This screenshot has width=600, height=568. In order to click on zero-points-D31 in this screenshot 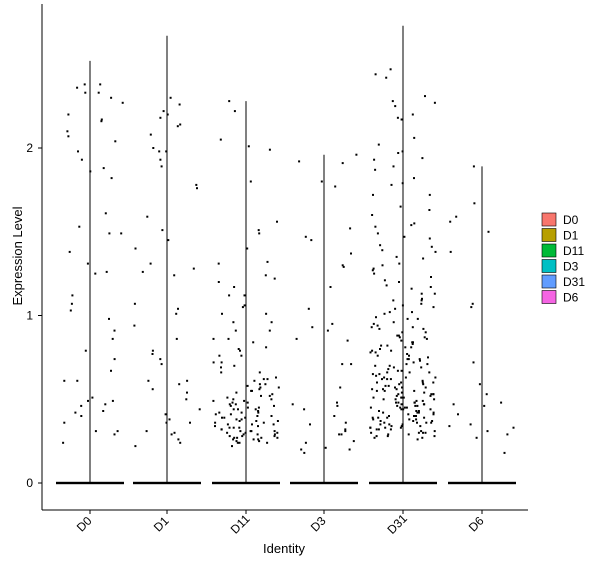, I will do `click(403, 483)`.